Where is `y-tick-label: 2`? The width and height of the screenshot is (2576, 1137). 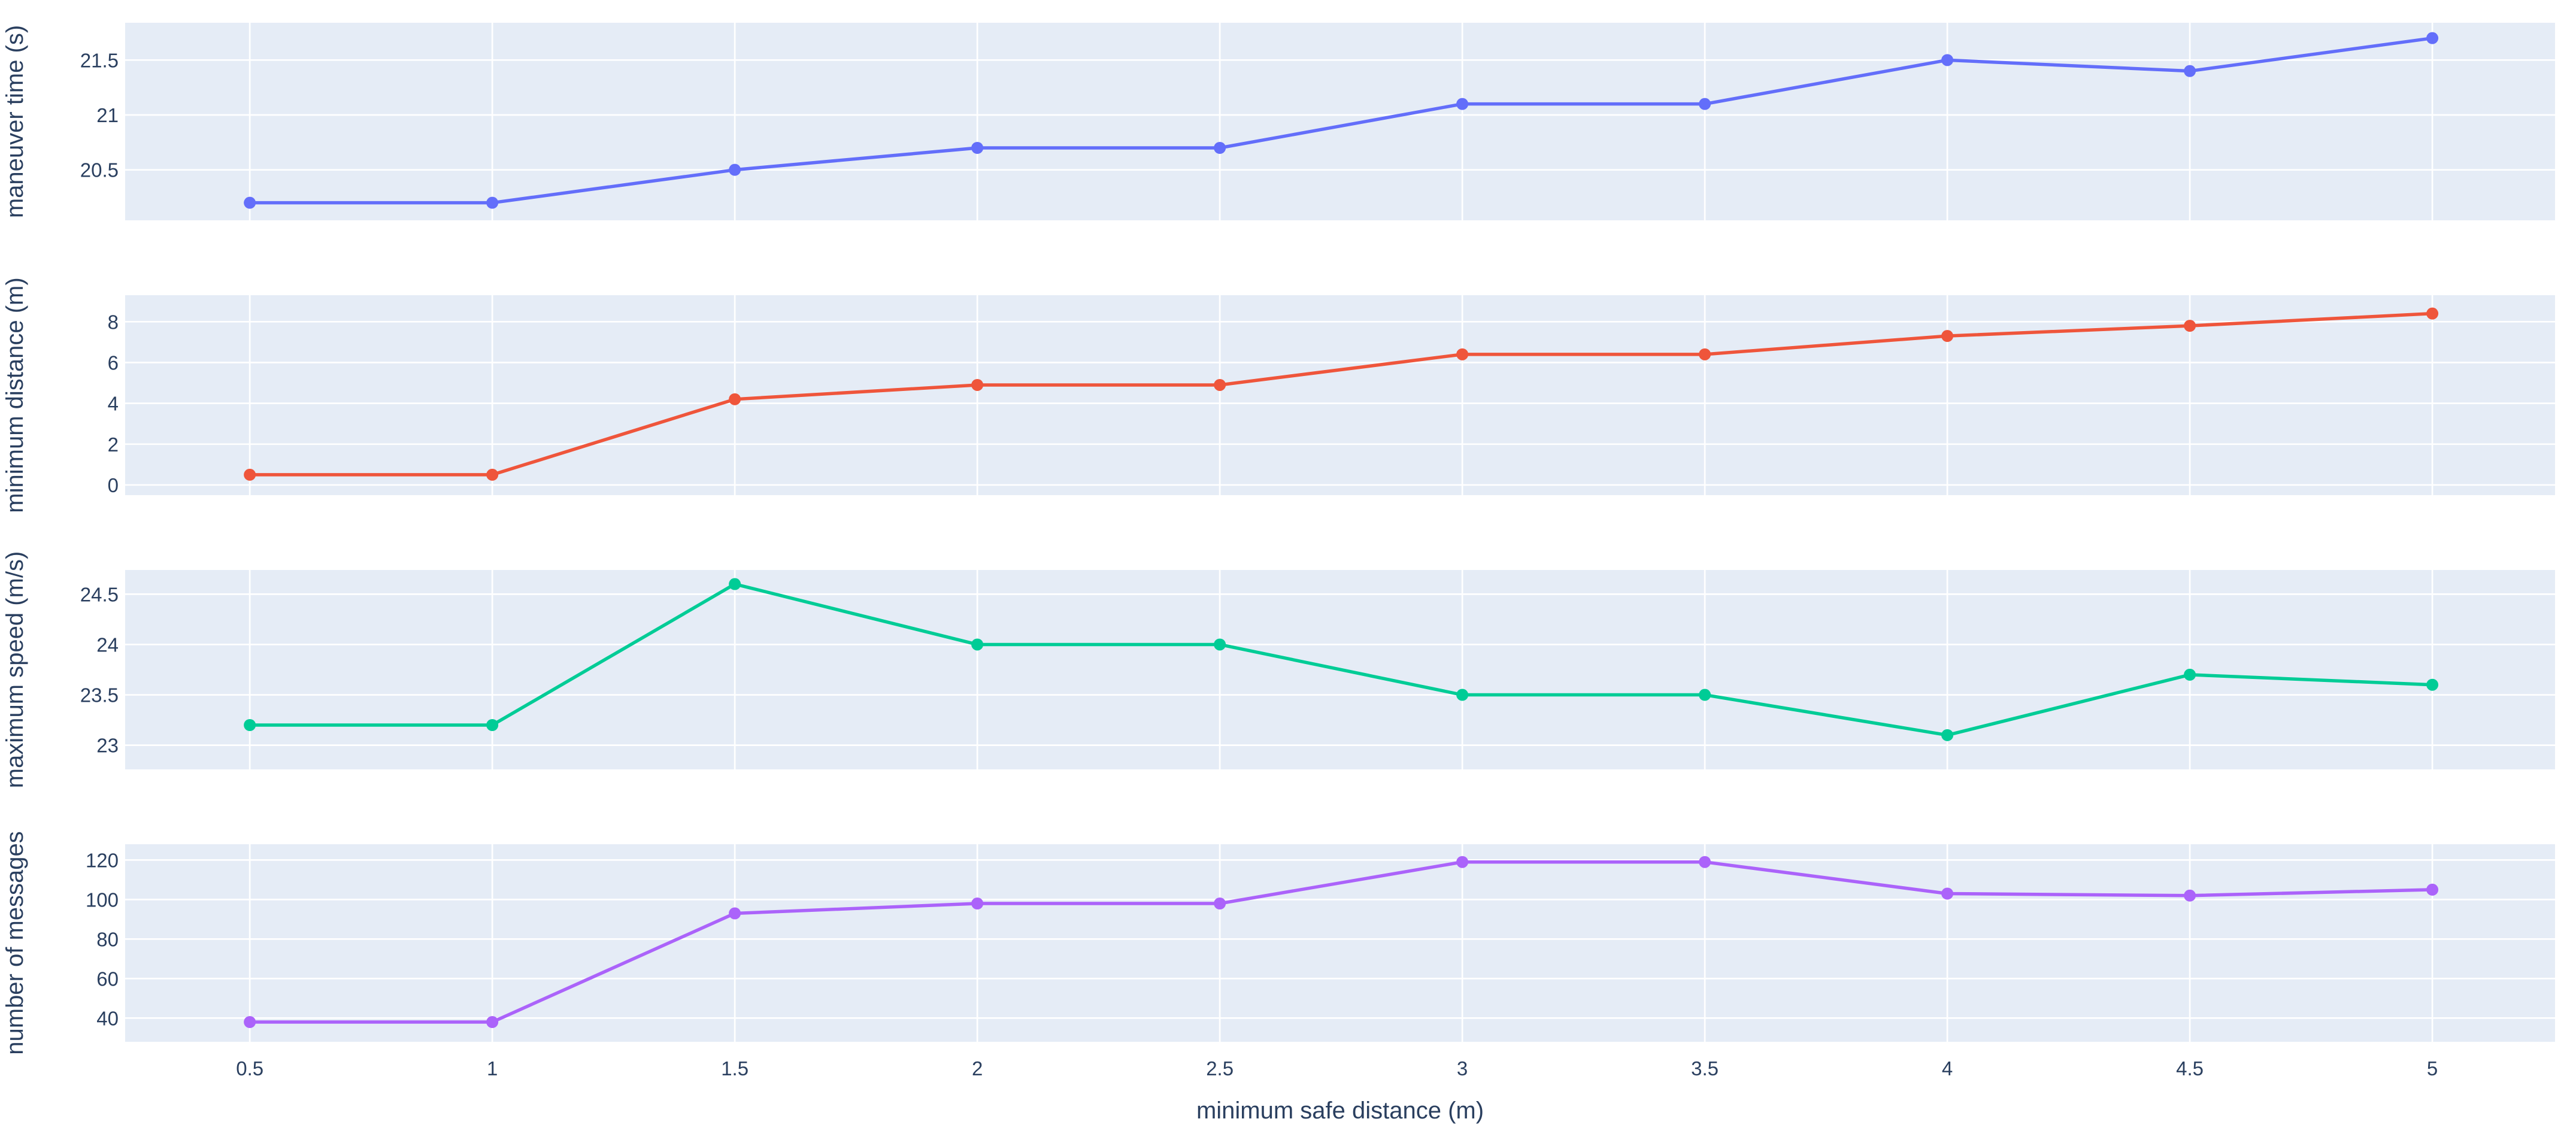 y-tick-label: 2 is located at coordinates (113, 444).